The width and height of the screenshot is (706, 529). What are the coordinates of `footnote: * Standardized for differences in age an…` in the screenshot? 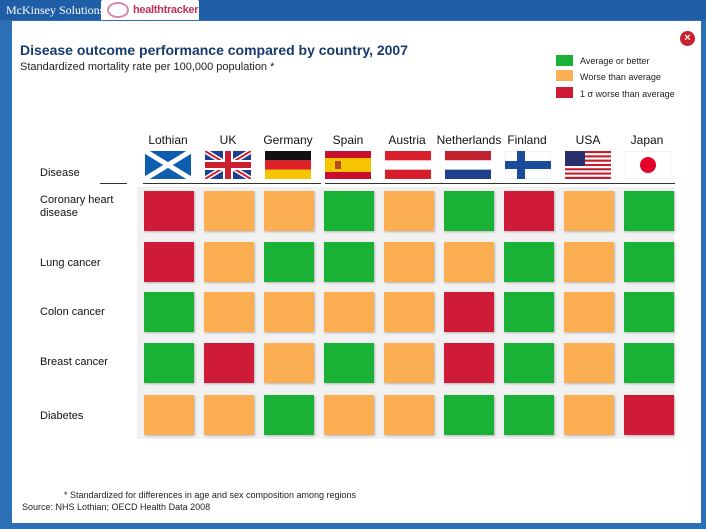 It's located at (210, 495).